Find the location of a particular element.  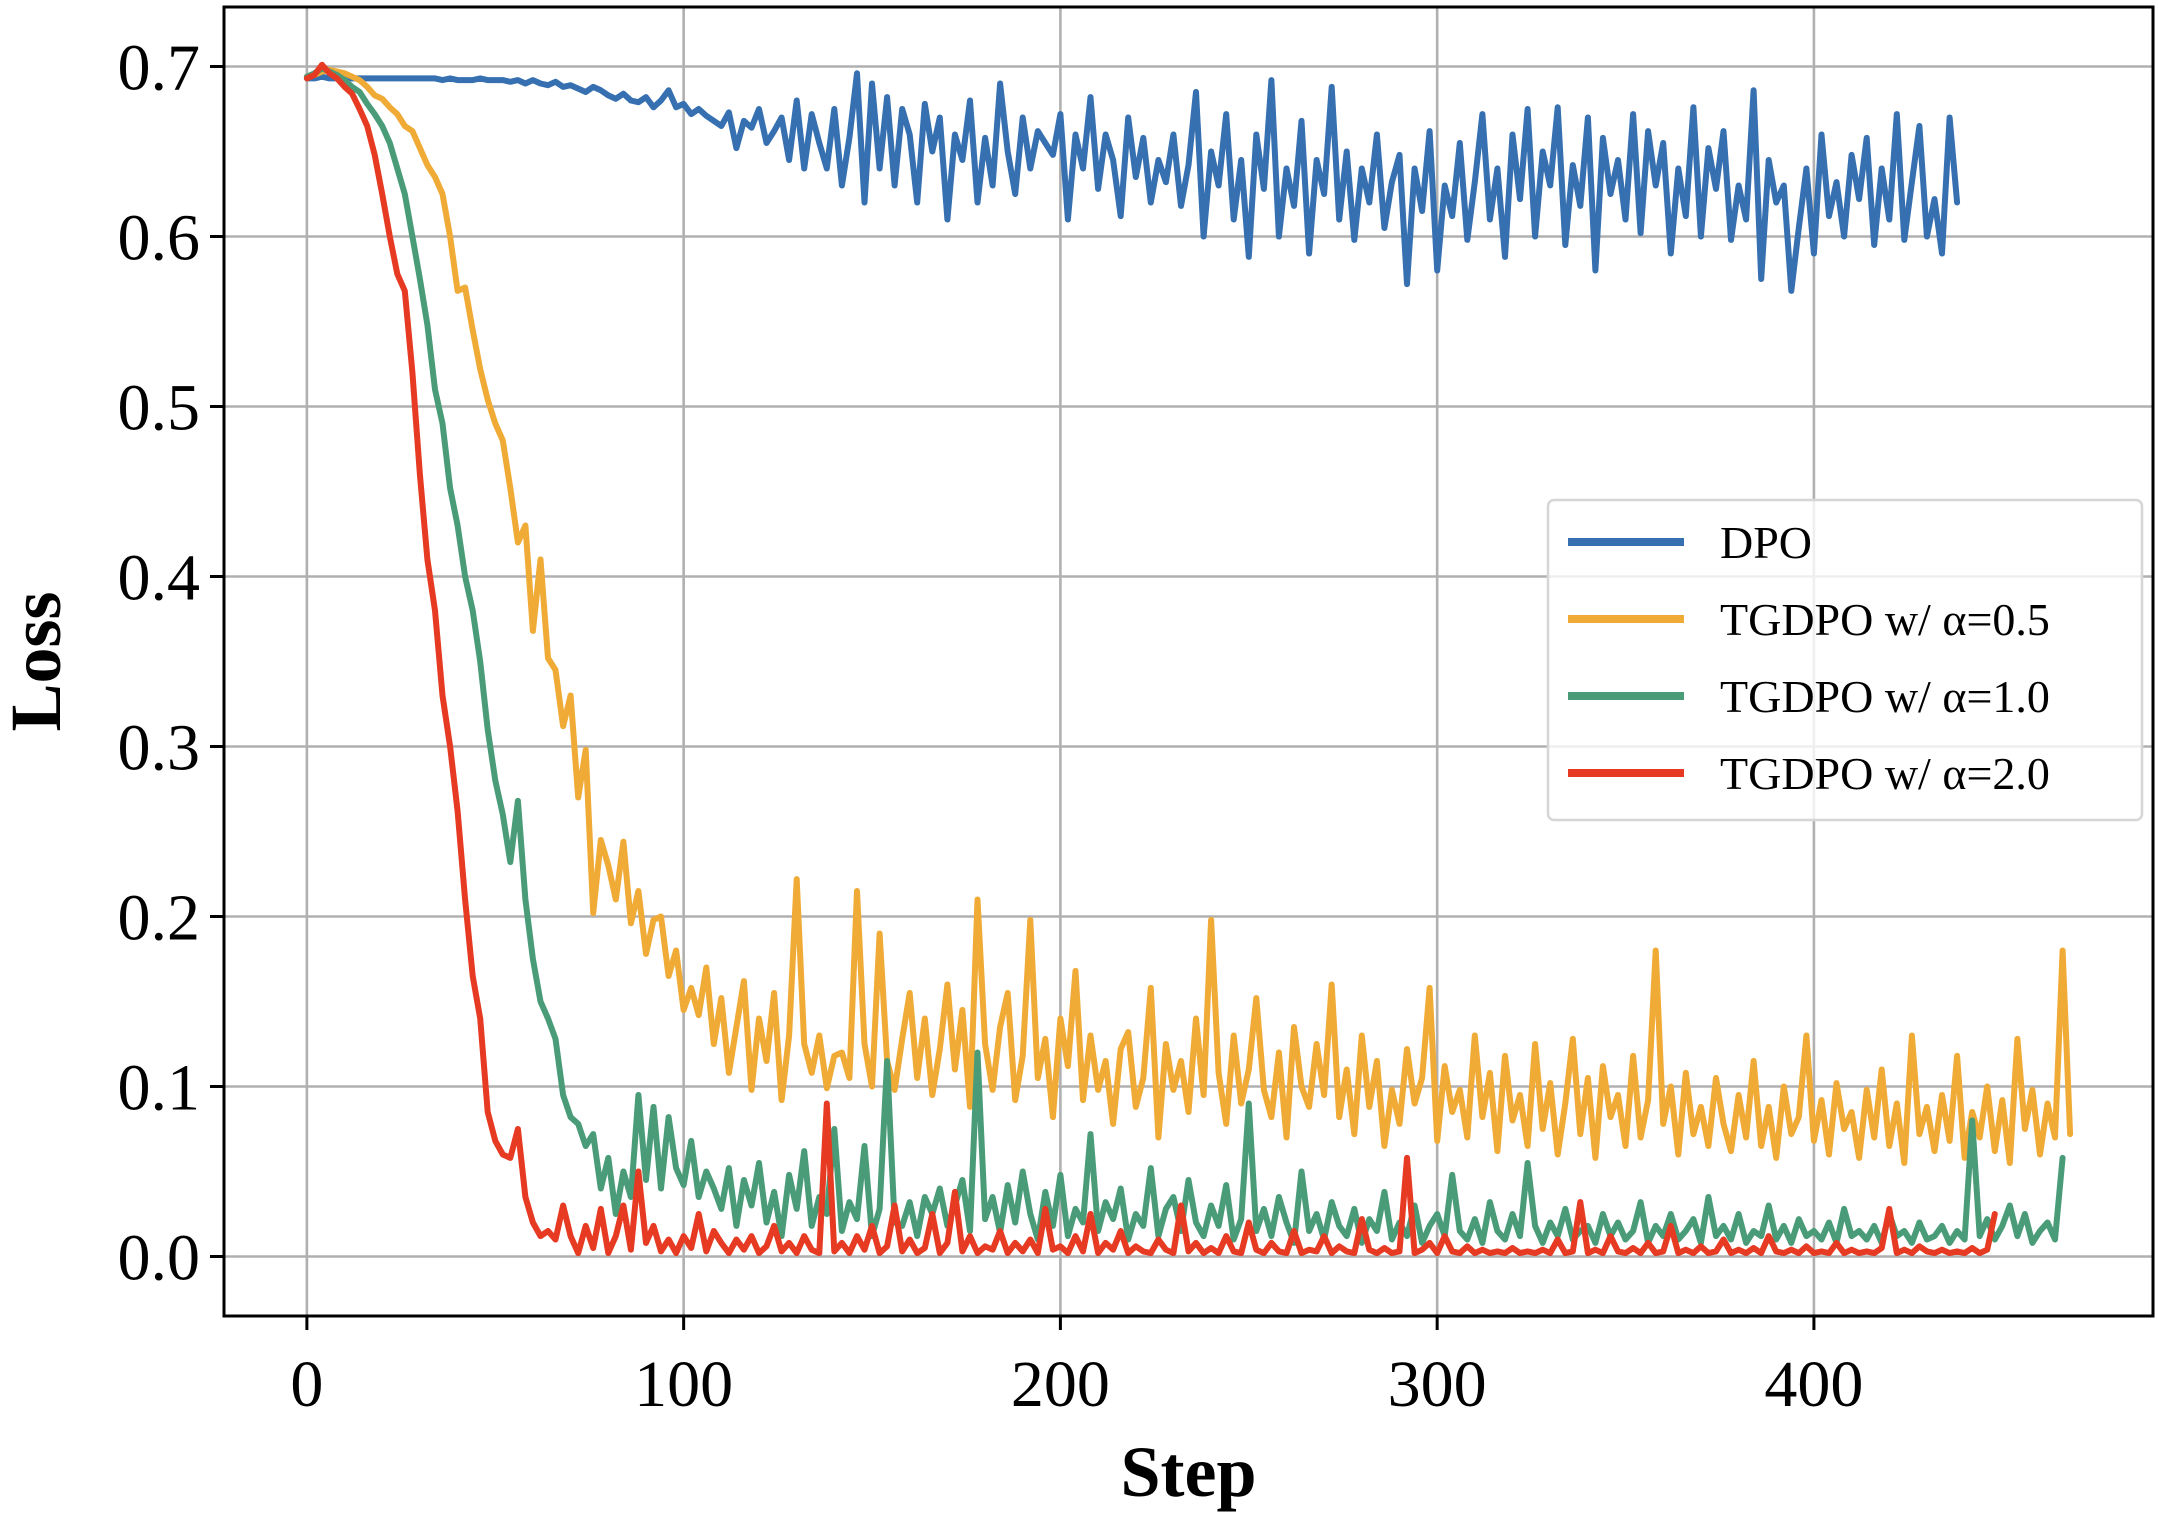

y-tick-label: 0.0 is located at coordinates (159, 1258).